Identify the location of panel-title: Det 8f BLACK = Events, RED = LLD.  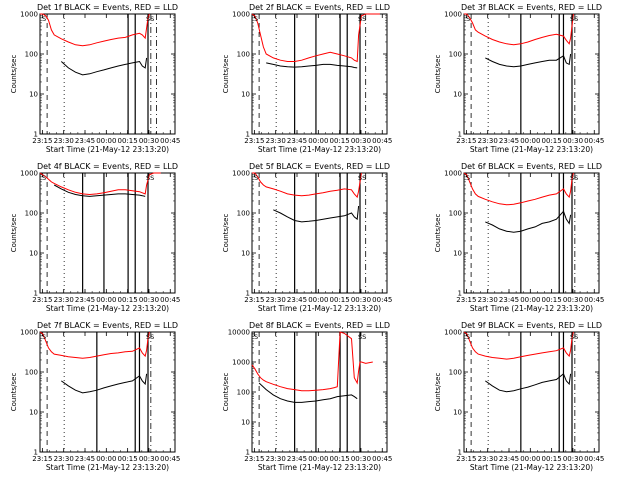
(319, 325).